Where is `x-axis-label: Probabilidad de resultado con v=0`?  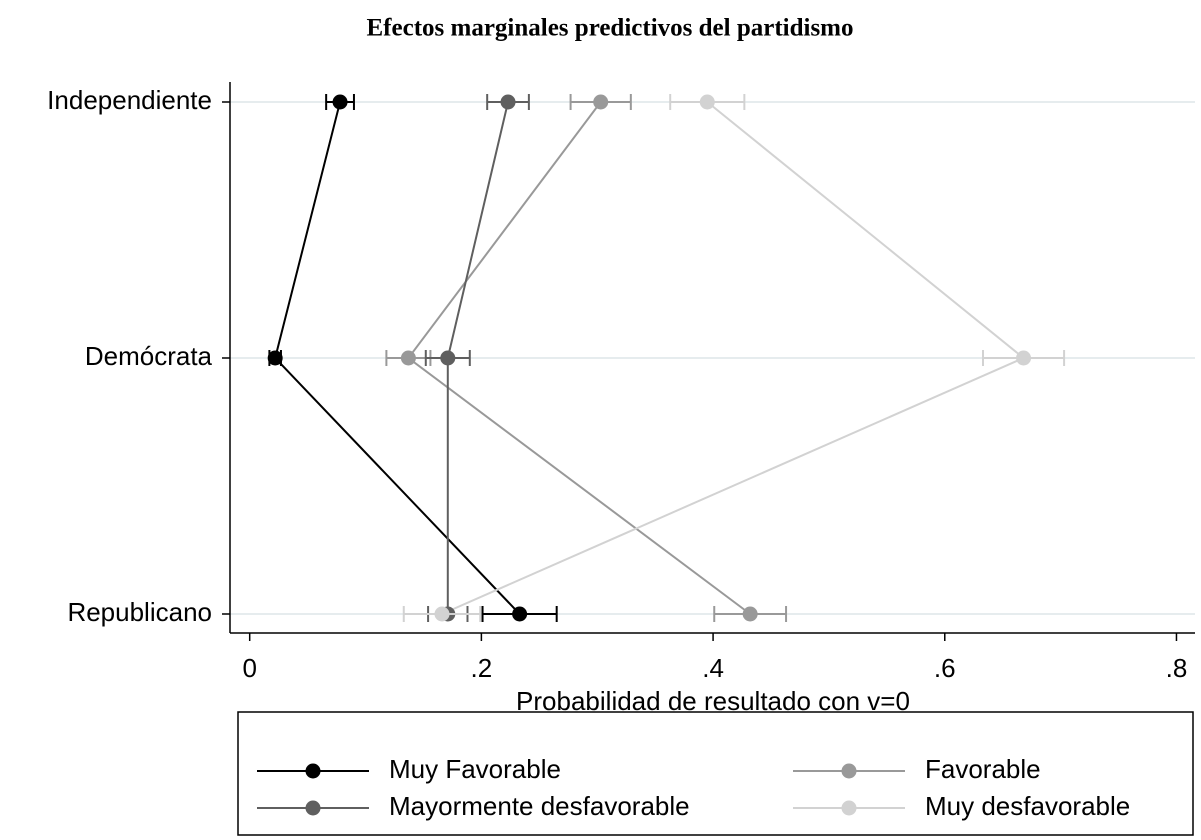 x-axis-label: Probabilidad de resultado con v=0 is located at coordinates (713, 701).